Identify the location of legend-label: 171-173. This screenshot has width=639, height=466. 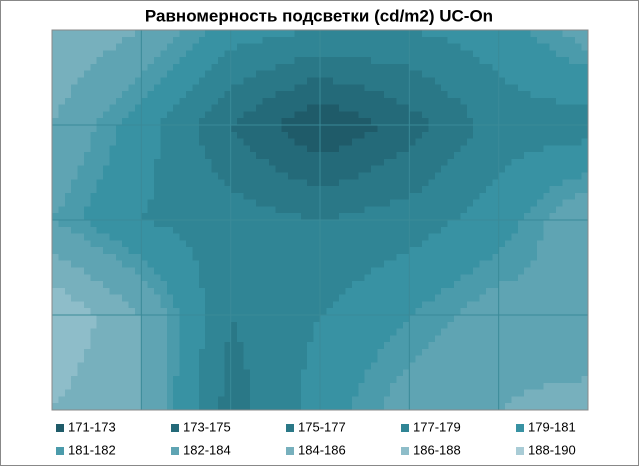
(92, 426).